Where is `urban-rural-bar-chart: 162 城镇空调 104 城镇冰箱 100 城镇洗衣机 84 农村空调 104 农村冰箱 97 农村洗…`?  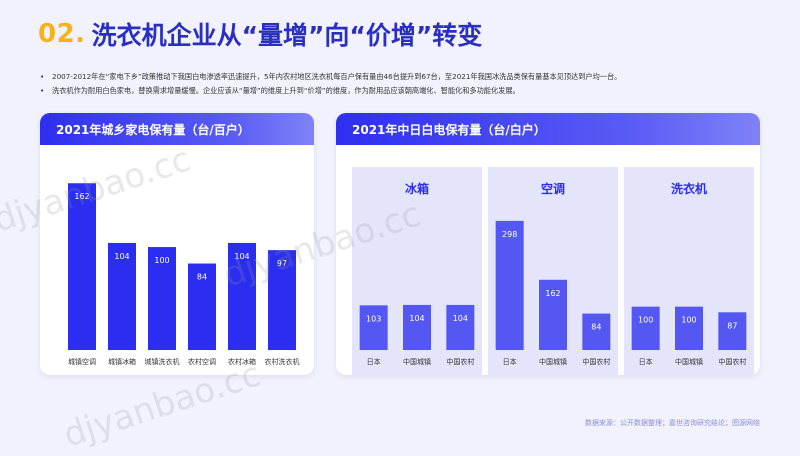 urban-rural-bar-chart: 162 城镇空调 104 城镇冰箱 100 城镇洗衣机 84 农村空调 104 农村冰箱 97 农村洗… is located at coordinates (184, 274).